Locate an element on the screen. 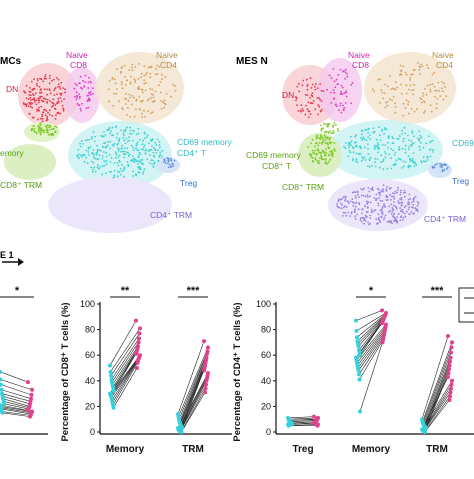  y-tick-label: 100 is located at coordinates (87, 304).